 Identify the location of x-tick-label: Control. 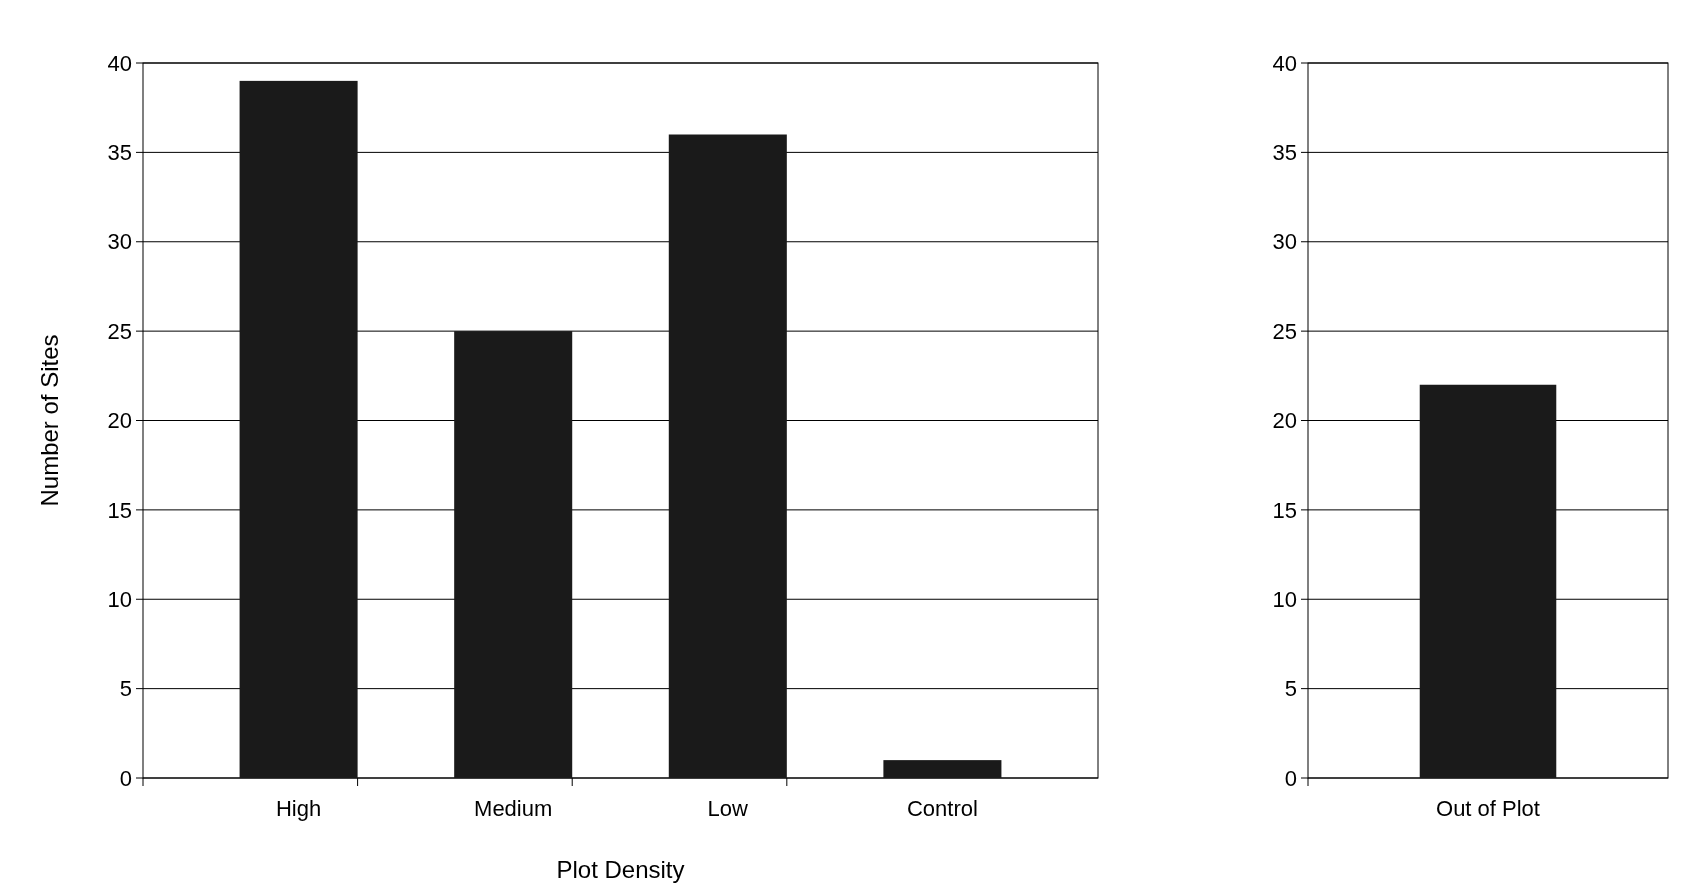
(942, 808).